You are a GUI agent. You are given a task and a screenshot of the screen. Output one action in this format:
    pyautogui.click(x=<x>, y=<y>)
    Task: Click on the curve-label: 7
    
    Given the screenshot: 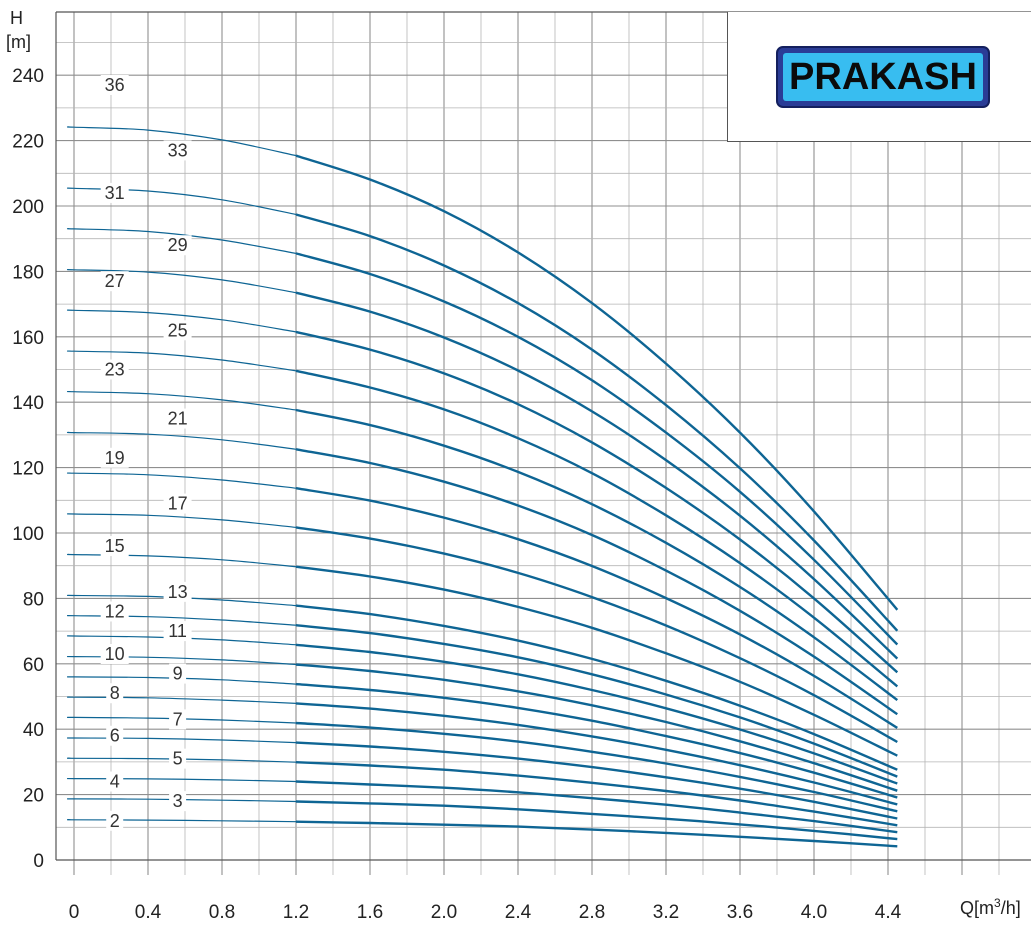 What is the action you would take?
    pyautogui.click(x=177, y=719)
    